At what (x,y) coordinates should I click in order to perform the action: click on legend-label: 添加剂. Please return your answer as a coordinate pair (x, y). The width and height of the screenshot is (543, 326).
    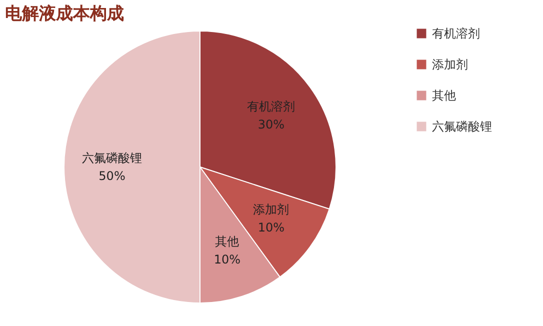
    Looking at the image, I should click on (450, 65).